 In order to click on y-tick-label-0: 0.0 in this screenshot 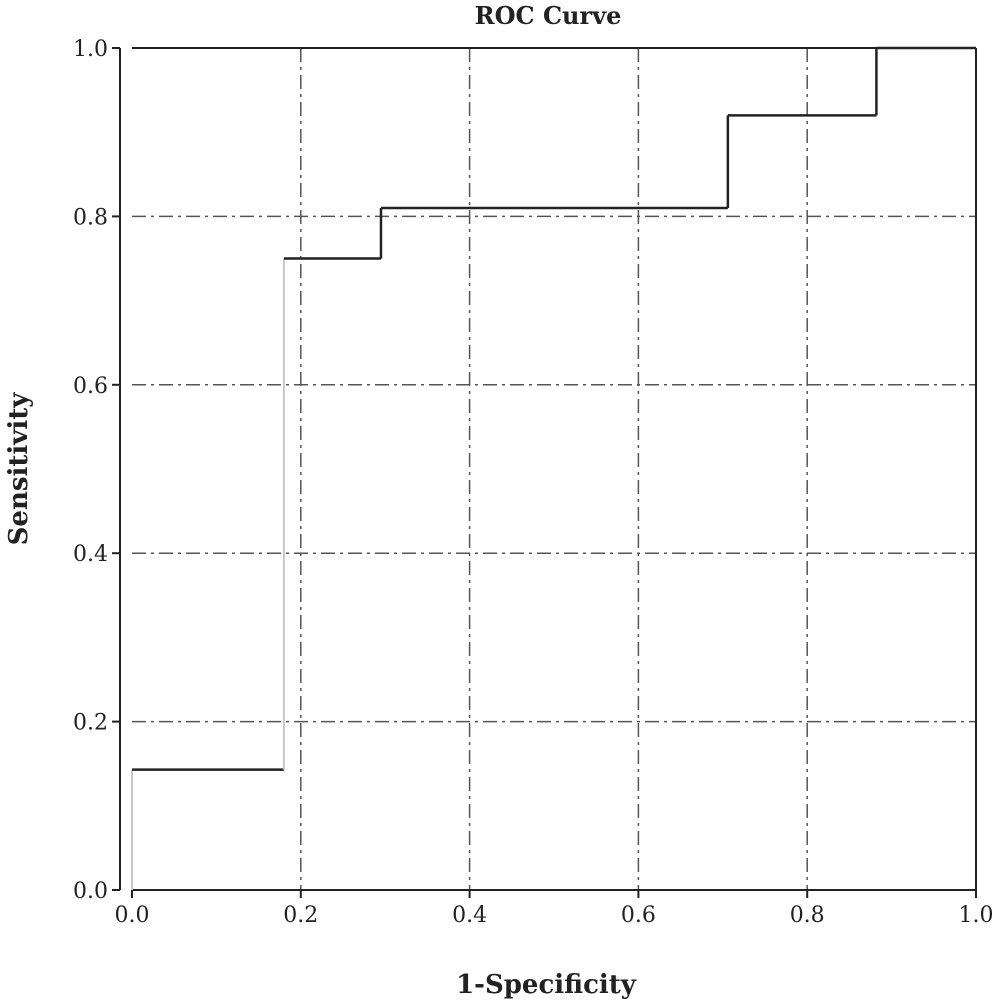, I will do `click(90, 891)`.